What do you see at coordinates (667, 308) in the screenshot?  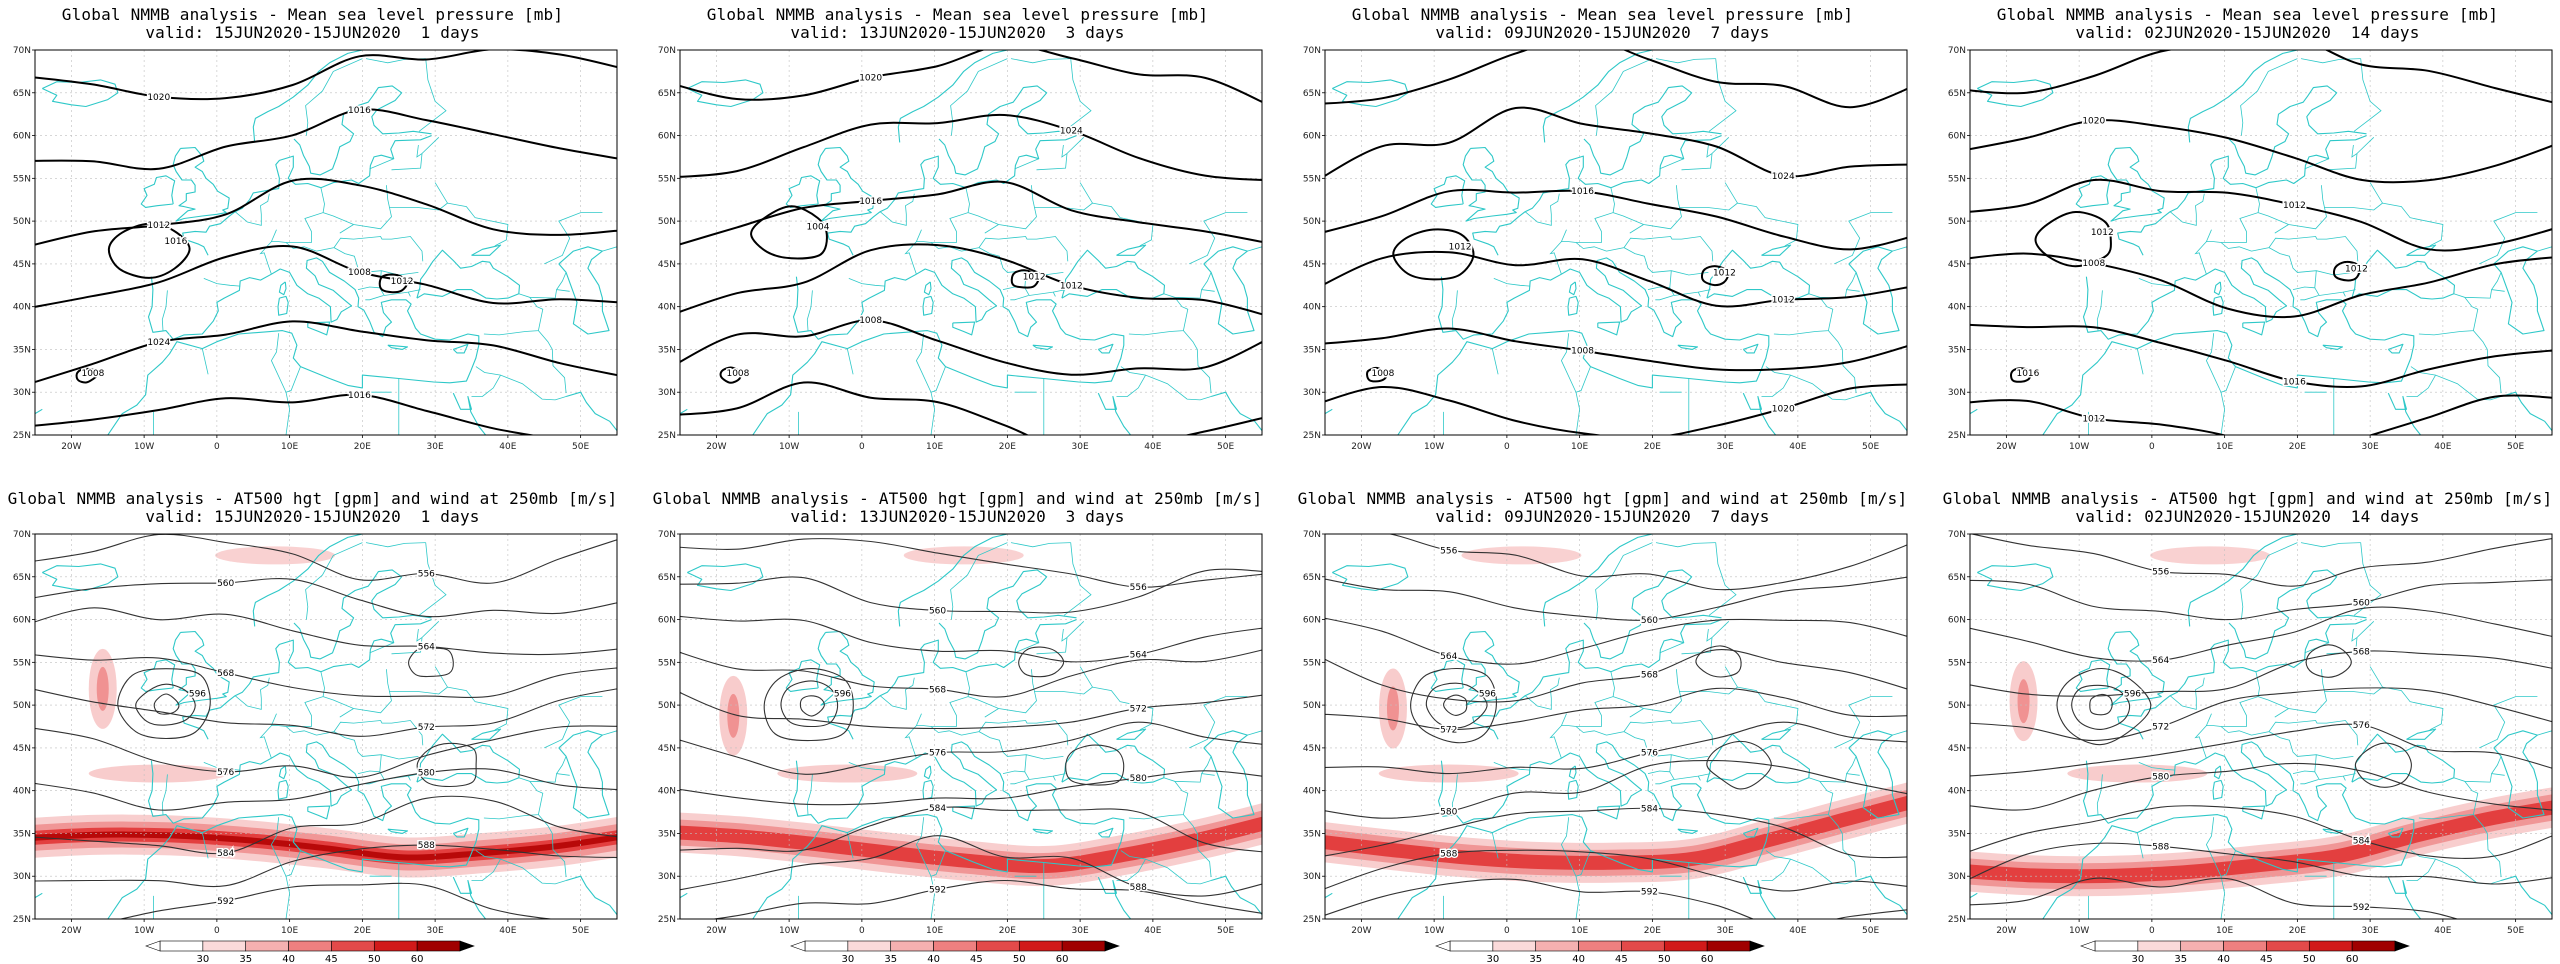 I see `latitude-label: 40N` at bounding box center [667, 308].